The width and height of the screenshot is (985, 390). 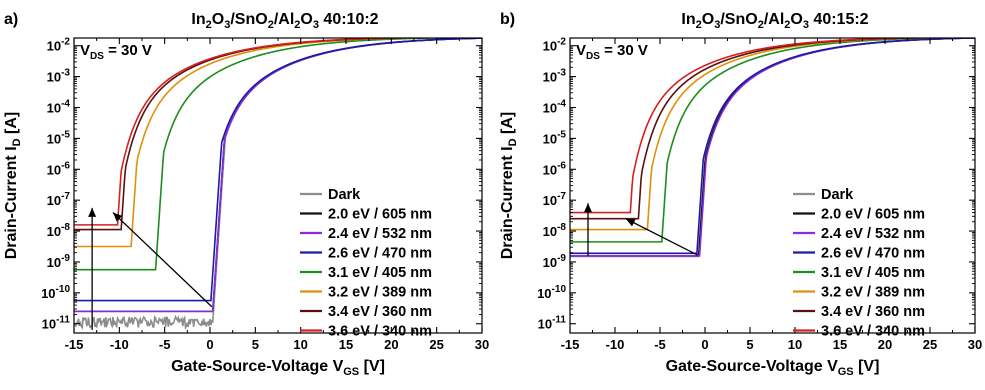 I want to click on chart-title: In2​O3​/SnO2​/Al2​O3​ 40:10:2, so click(x=284, y=21).